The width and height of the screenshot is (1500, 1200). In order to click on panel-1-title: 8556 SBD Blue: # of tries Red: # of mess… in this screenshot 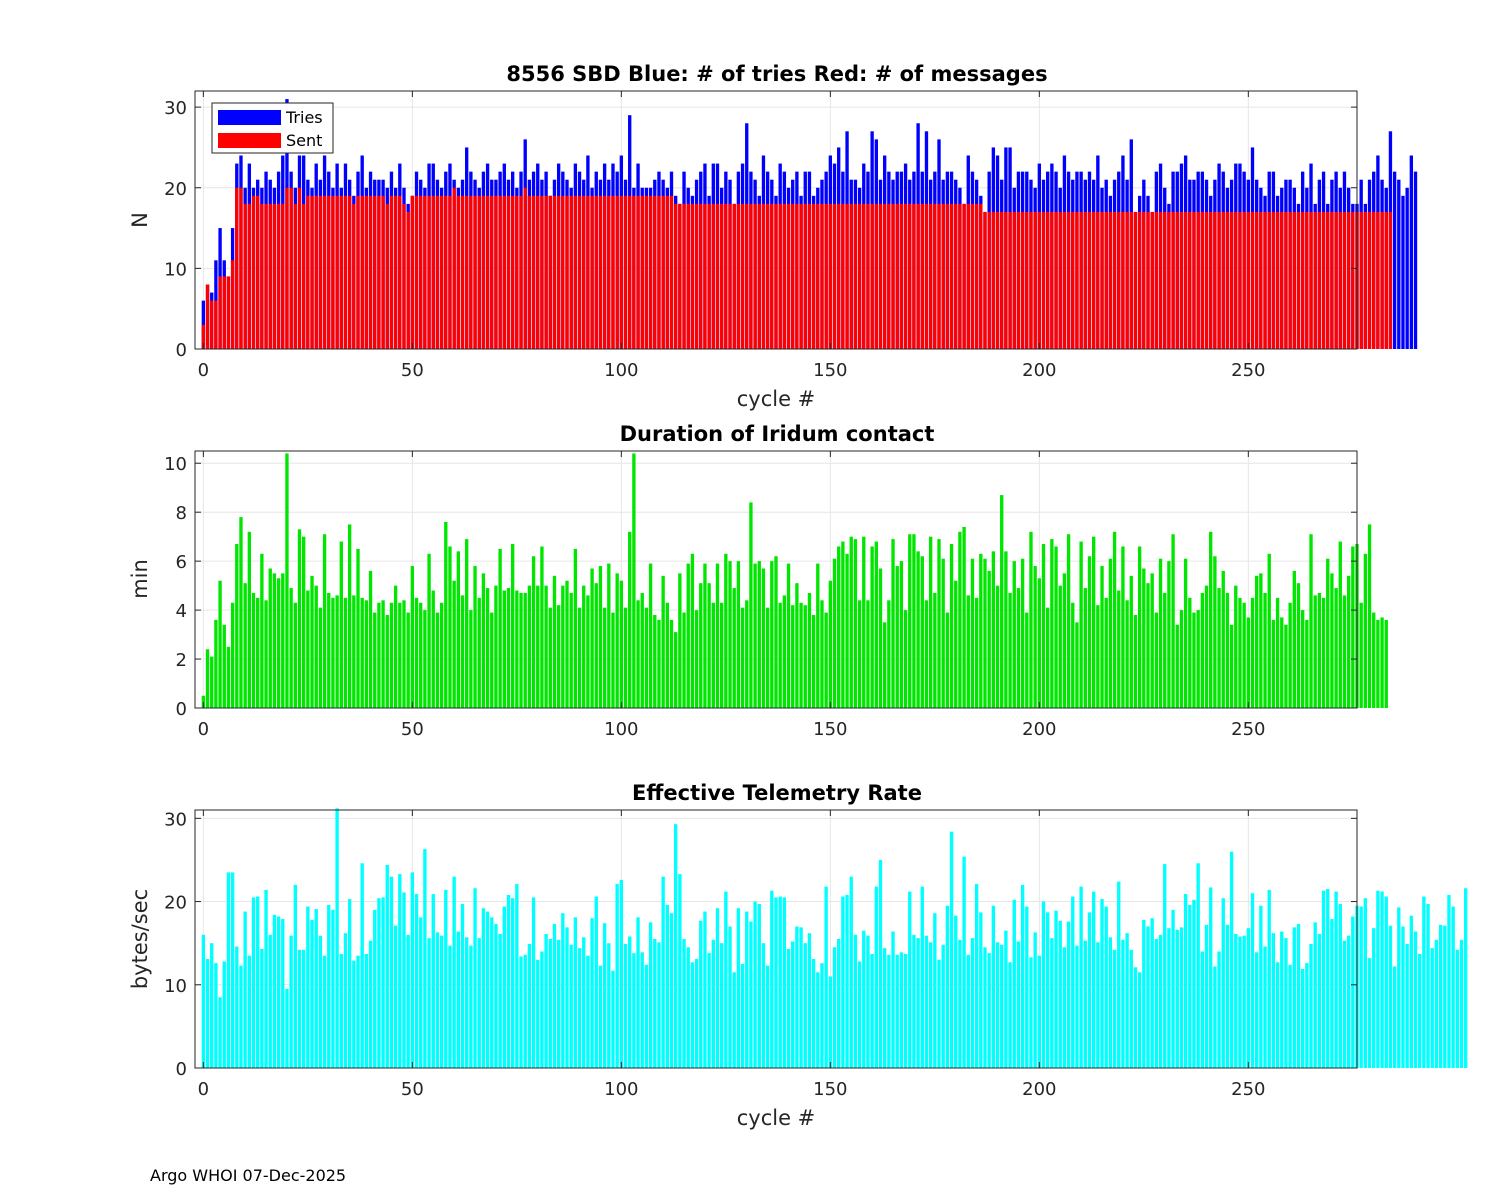, I will do `click(776, 74)`.